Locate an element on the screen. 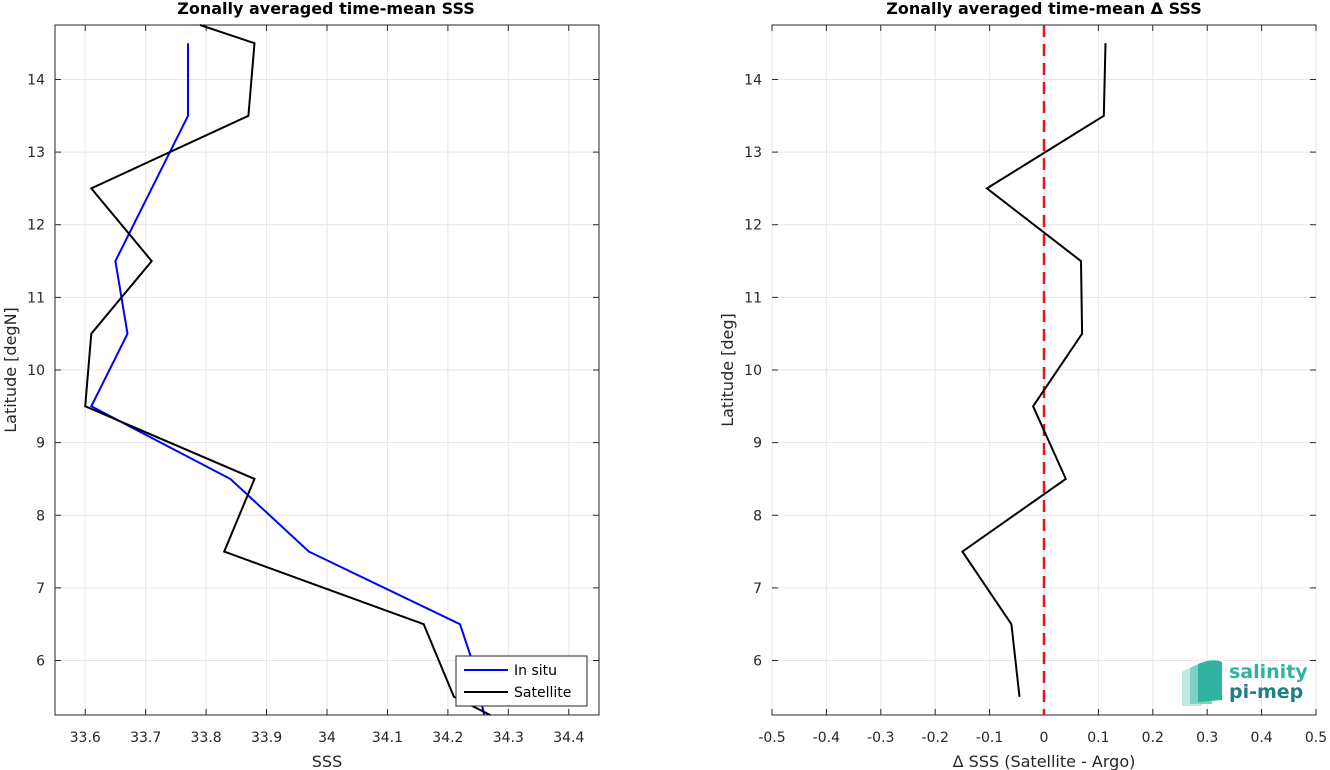  right-chart-title: Zonally averaged time-mean Δ SSS is located at coordinates (1044, 9).